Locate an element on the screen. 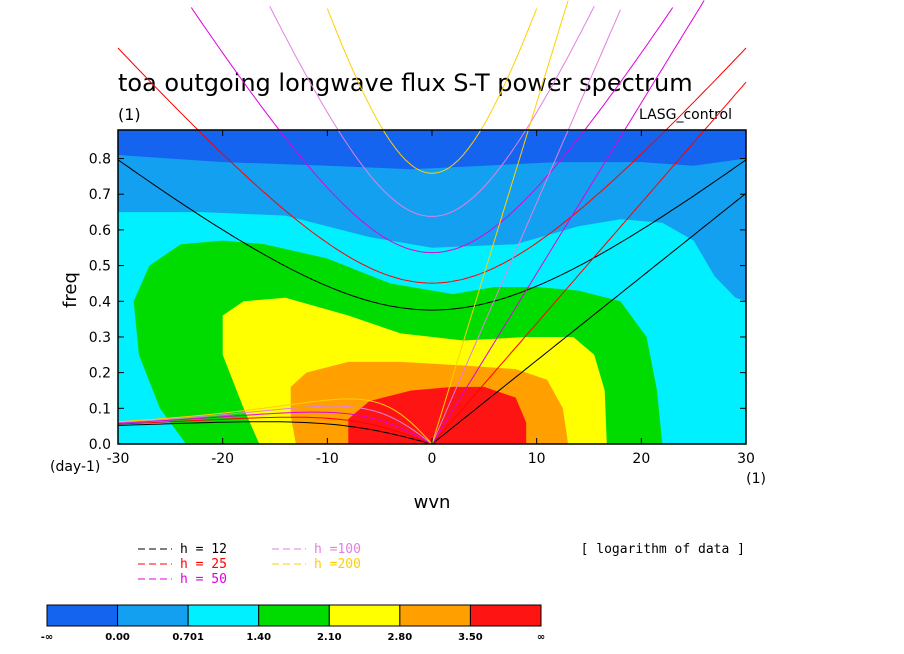 The width and height of the screenshot is (904, 654). x-axis-unit: (1) is located at coordinates (756, 479).